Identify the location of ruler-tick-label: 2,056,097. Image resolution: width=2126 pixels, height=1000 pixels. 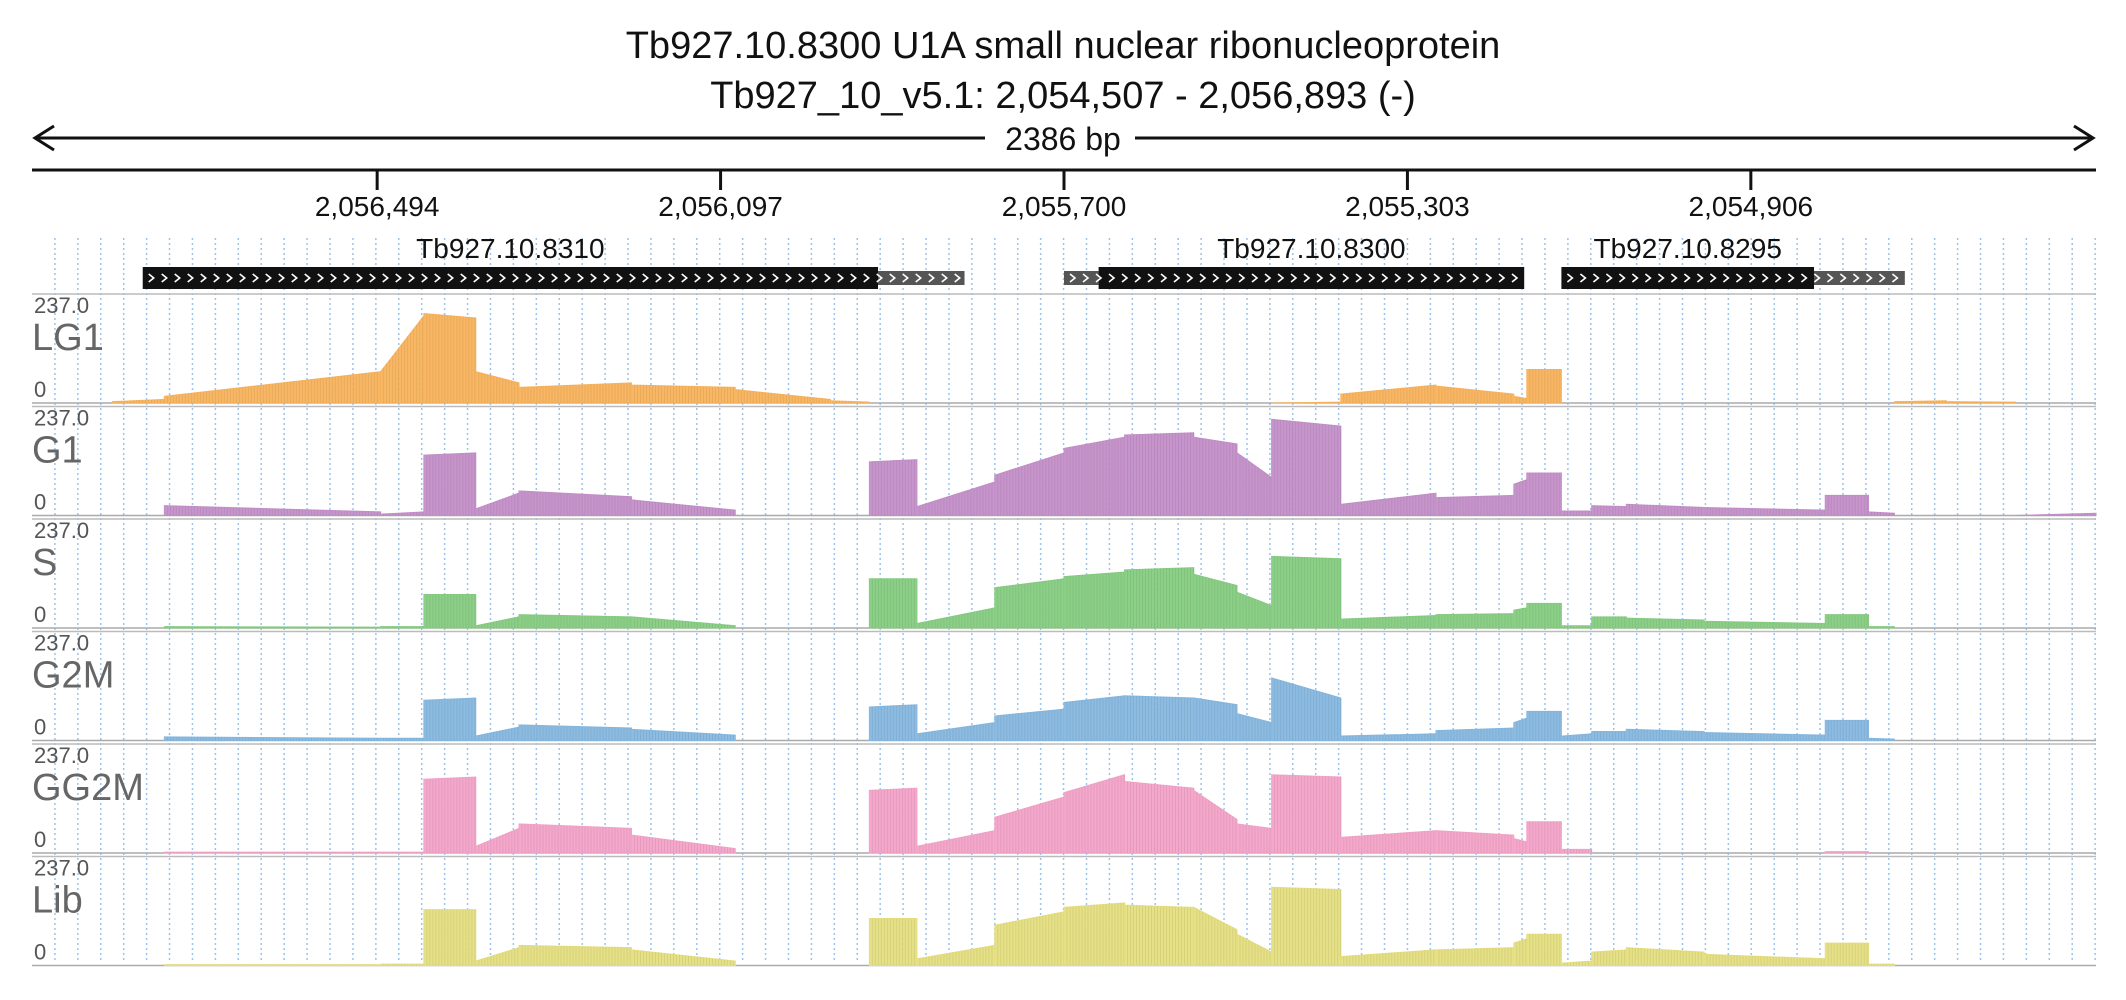
(720, 206).